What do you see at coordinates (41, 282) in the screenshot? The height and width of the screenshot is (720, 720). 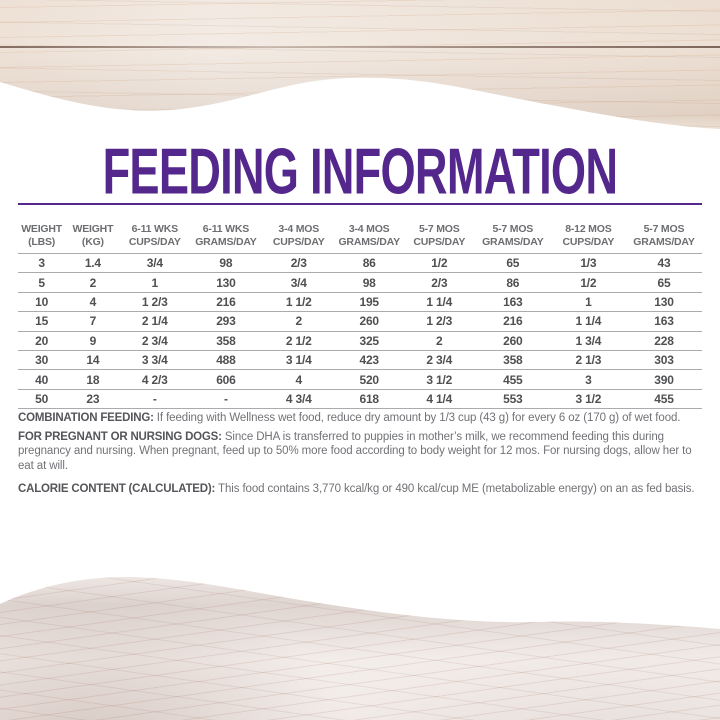 I see `table-cell: 5` at bounding box center [41, 282].